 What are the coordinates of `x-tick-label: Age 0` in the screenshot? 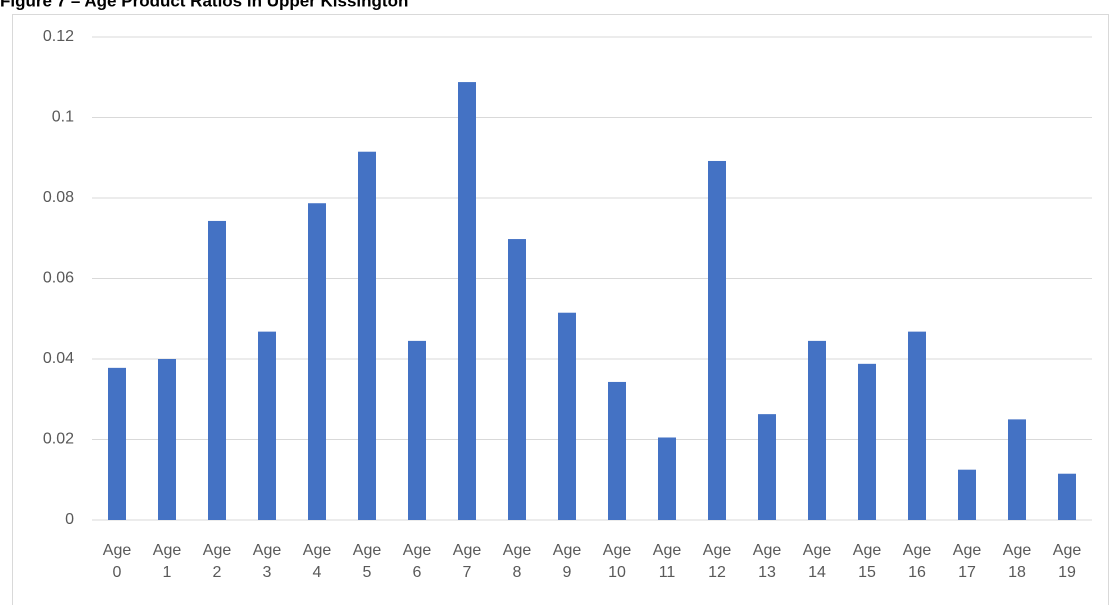 It's located at (117, 561).